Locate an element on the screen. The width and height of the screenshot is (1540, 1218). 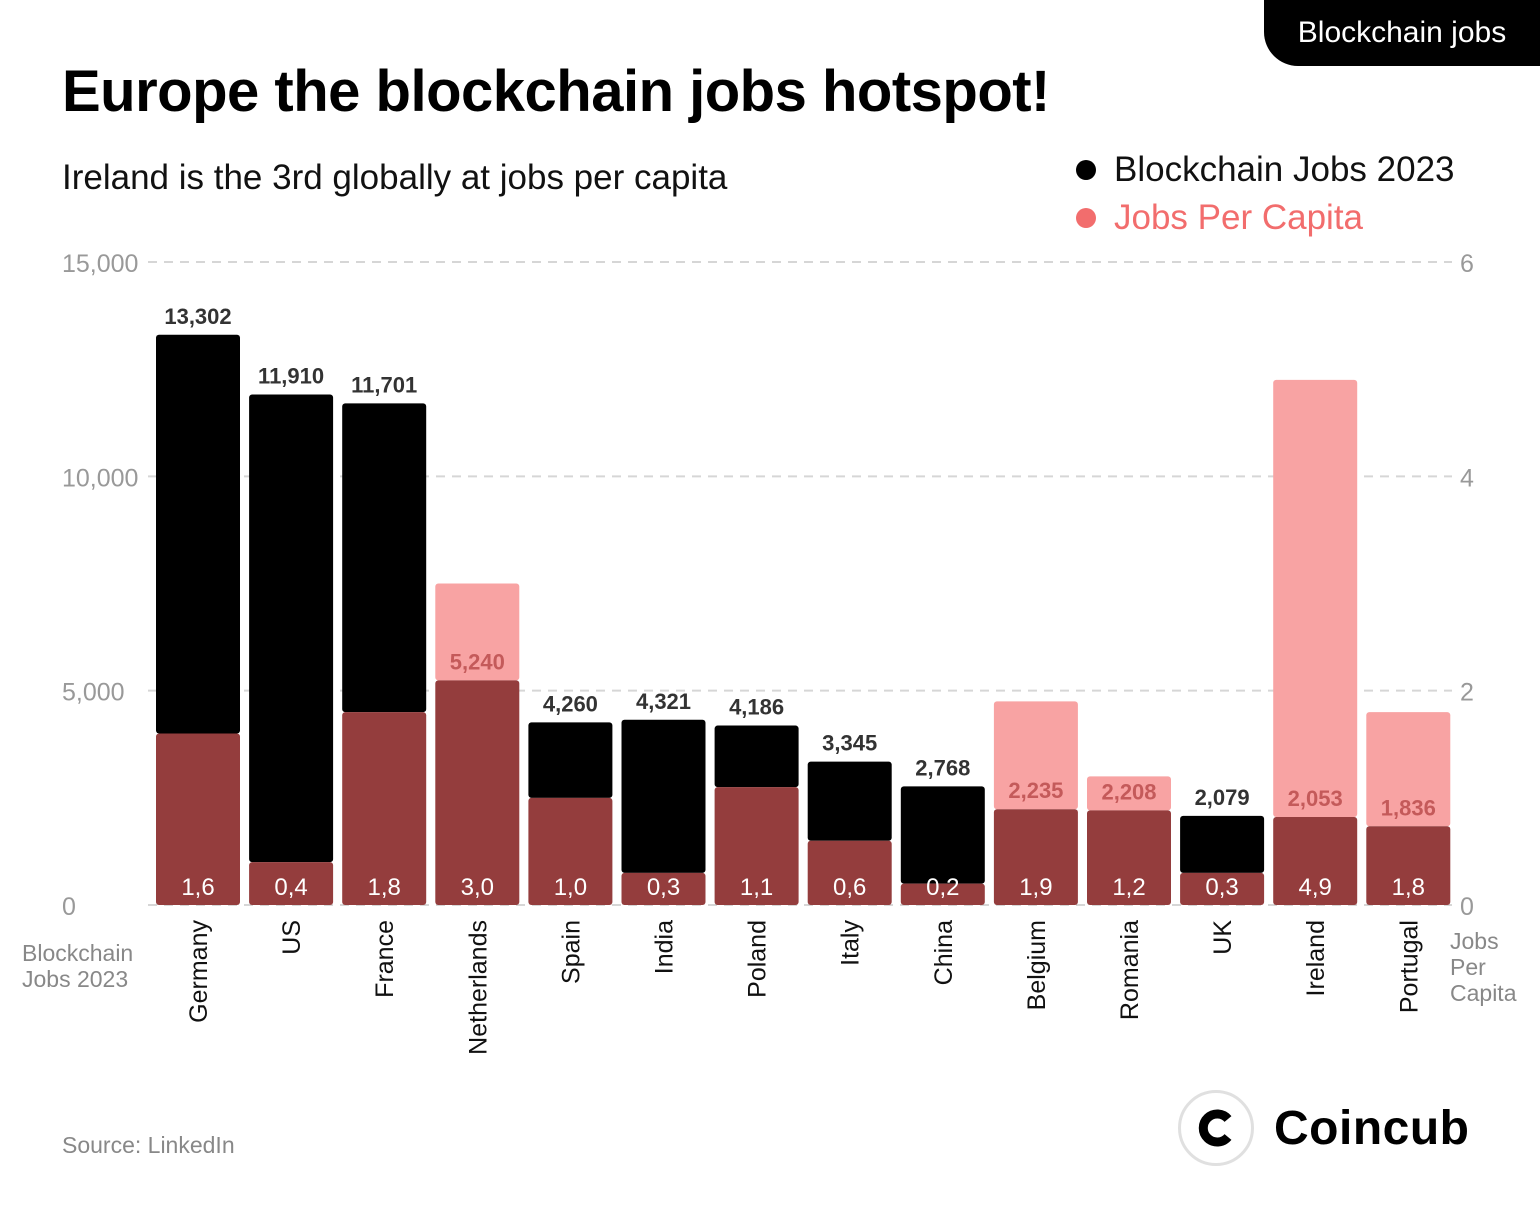
jobs-value-label: 2,079 is located at coordinates (1222, 797).